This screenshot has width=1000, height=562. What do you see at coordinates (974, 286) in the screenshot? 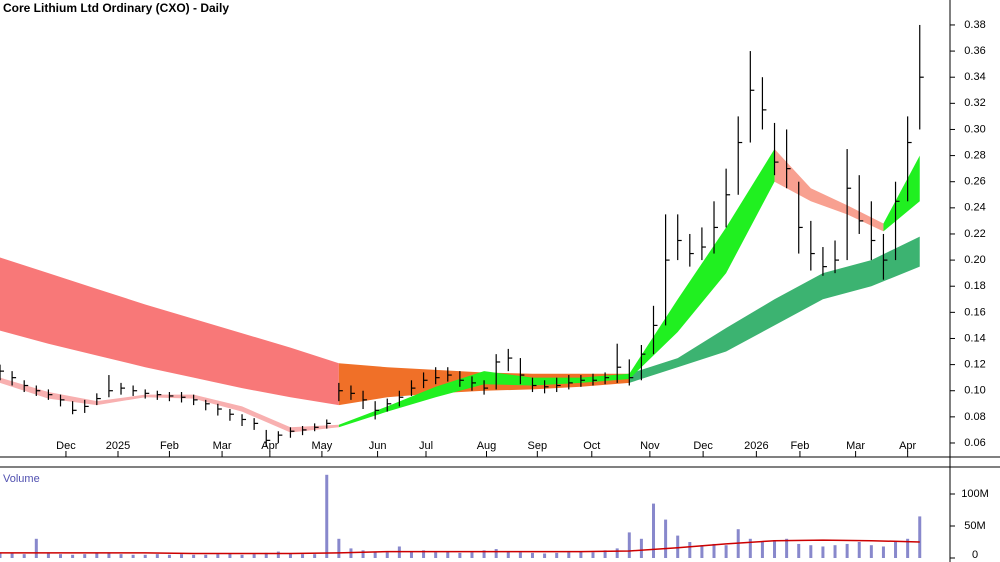
I see `y-tick-label: 0.18` at bounding box center [974, 286].